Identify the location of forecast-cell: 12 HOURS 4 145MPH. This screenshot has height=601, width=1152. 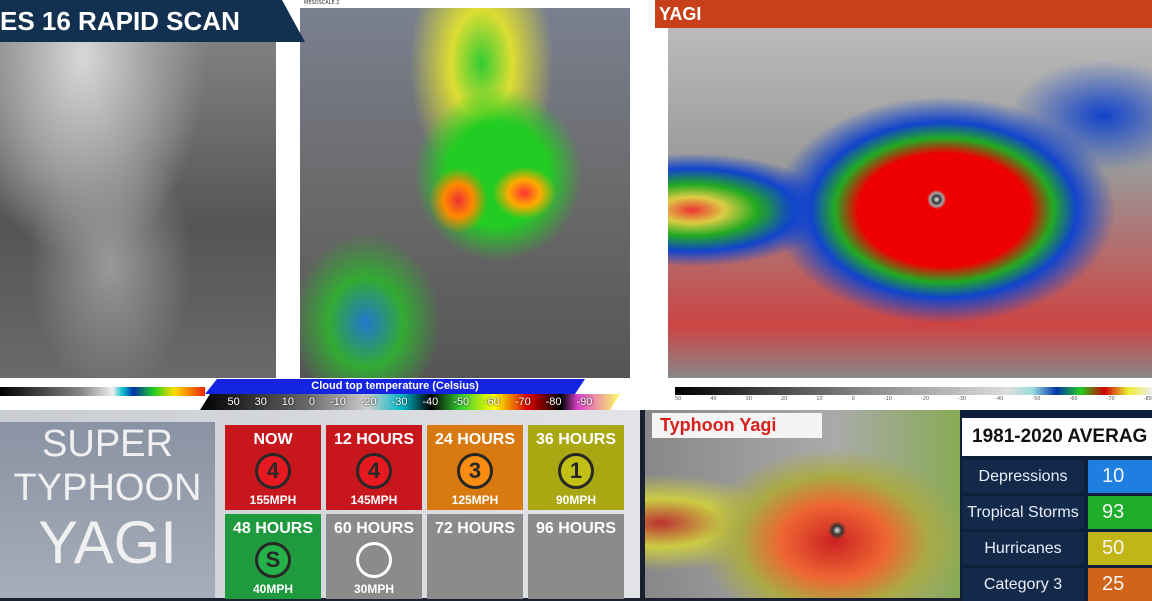
(374, 467).